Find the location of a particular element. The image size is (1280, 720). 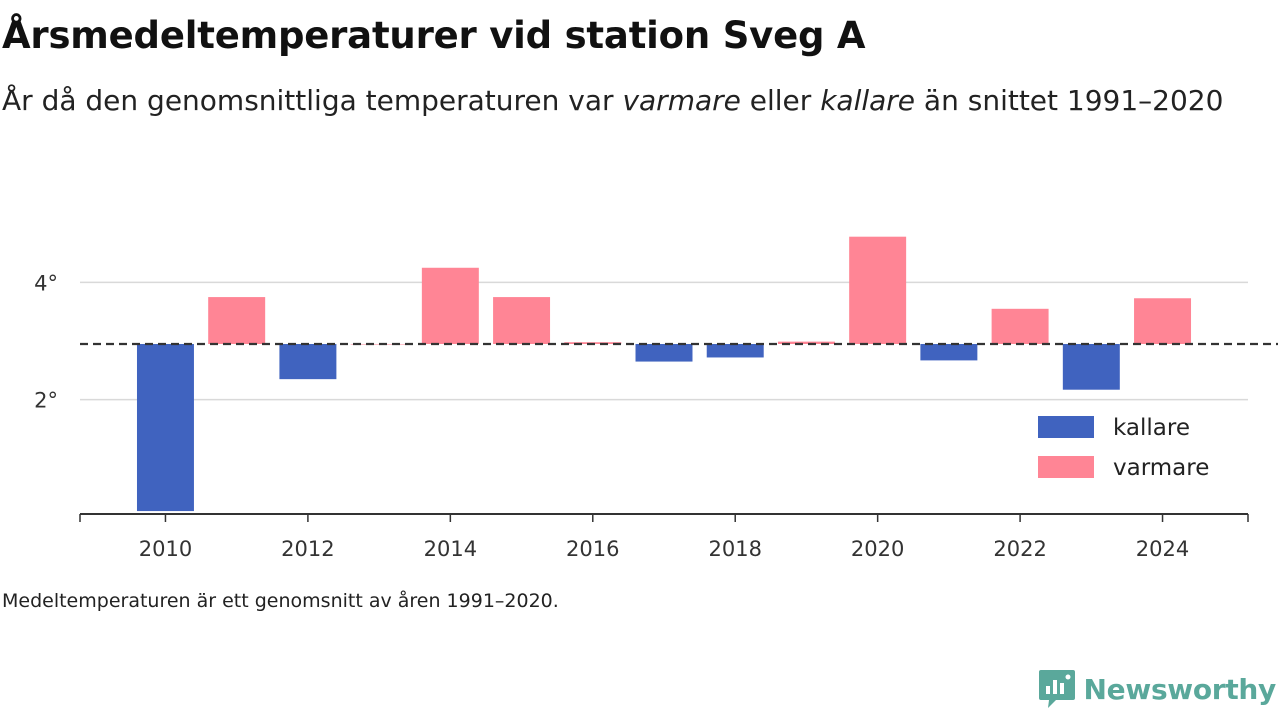

brand-name: Newsworthy is located at coordinates (1180, 689).